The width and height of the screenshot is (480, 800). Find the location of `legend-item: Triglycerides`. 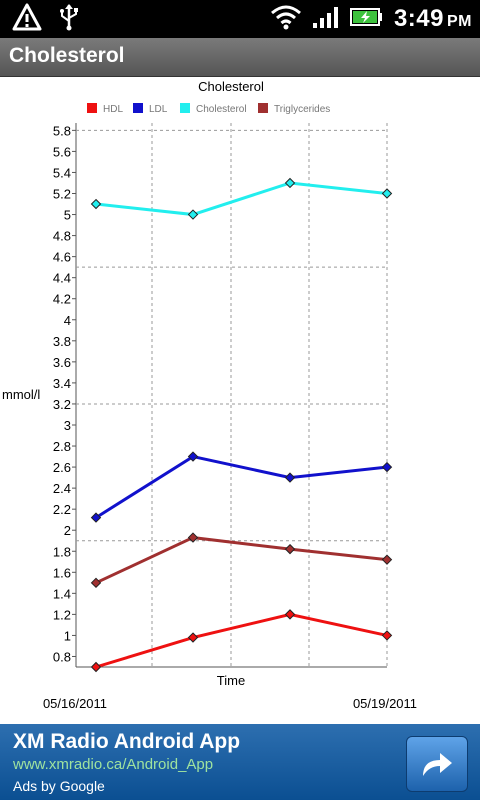

legend-item: Triglycerides is located at coordinates (294, 109).